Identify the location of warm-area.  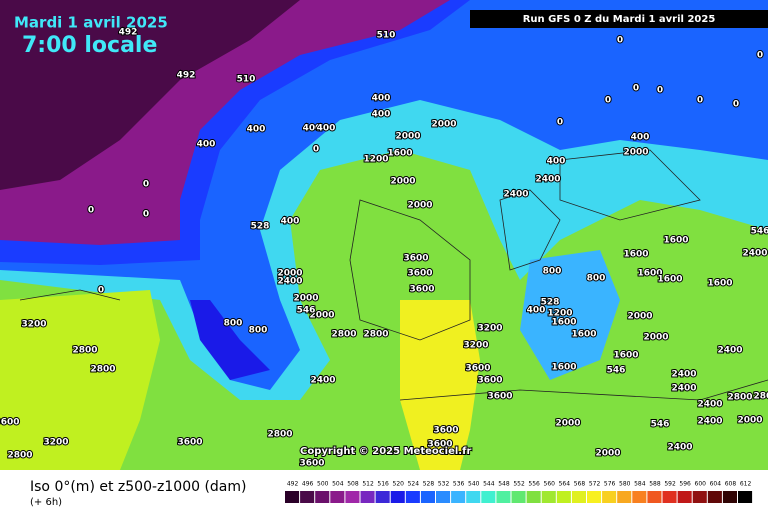
(440, 385).